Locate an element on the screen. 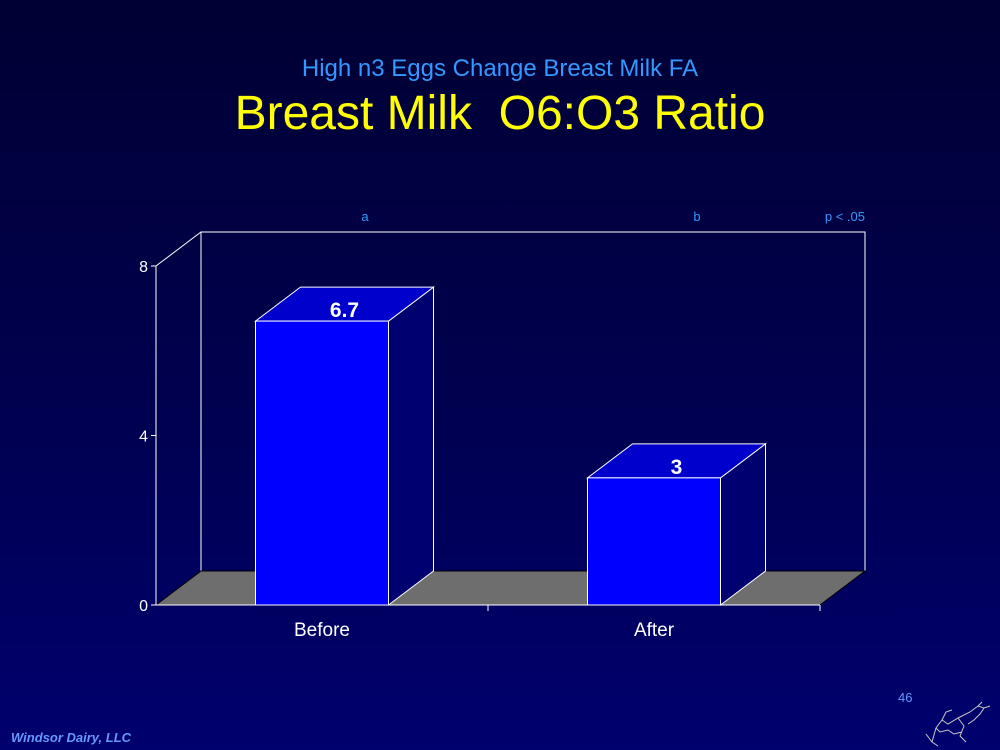 Image resolution: width=1000 pixels, height=750 pixels. page-number: 46 is located at coordinates (905, 697).